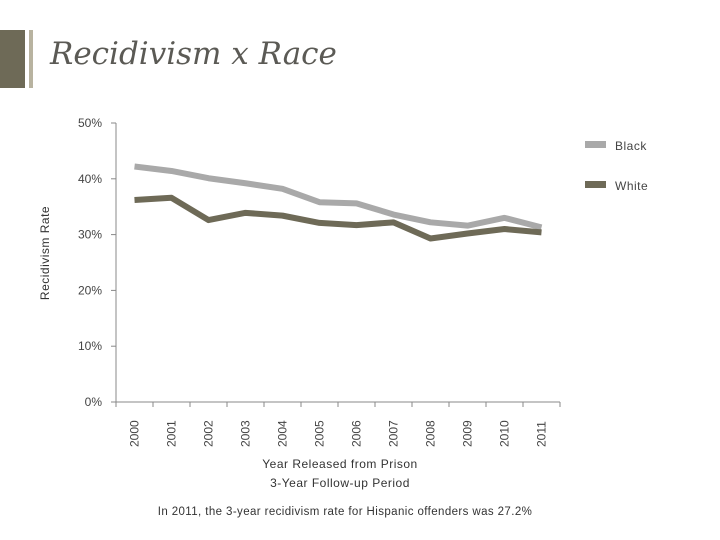 The height and width of the screenshot is (540, 720). I want to click on series-line-black, so click(338, 197).